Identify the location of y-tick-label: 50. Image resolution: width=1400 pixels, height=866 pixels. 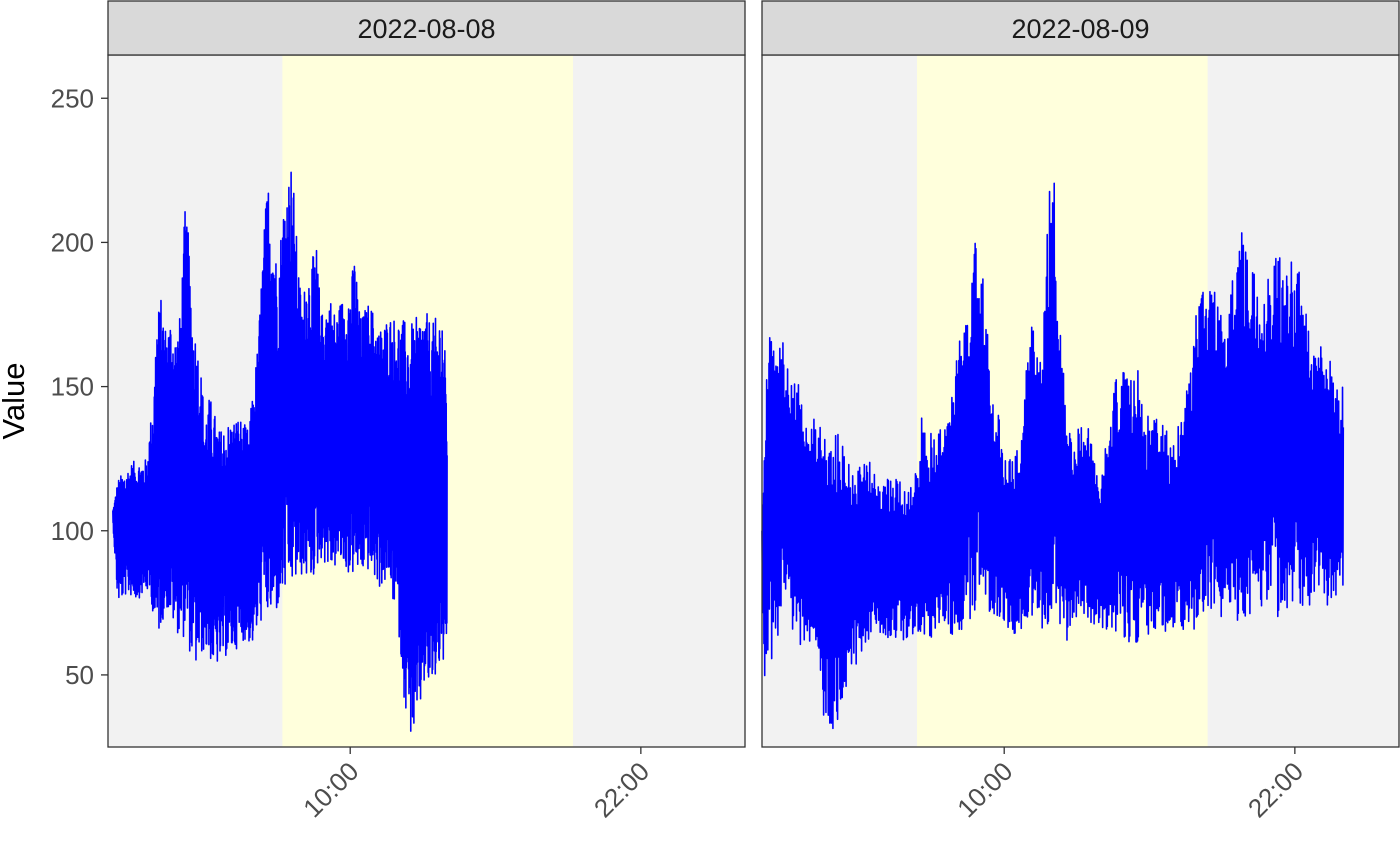
(79, 675).